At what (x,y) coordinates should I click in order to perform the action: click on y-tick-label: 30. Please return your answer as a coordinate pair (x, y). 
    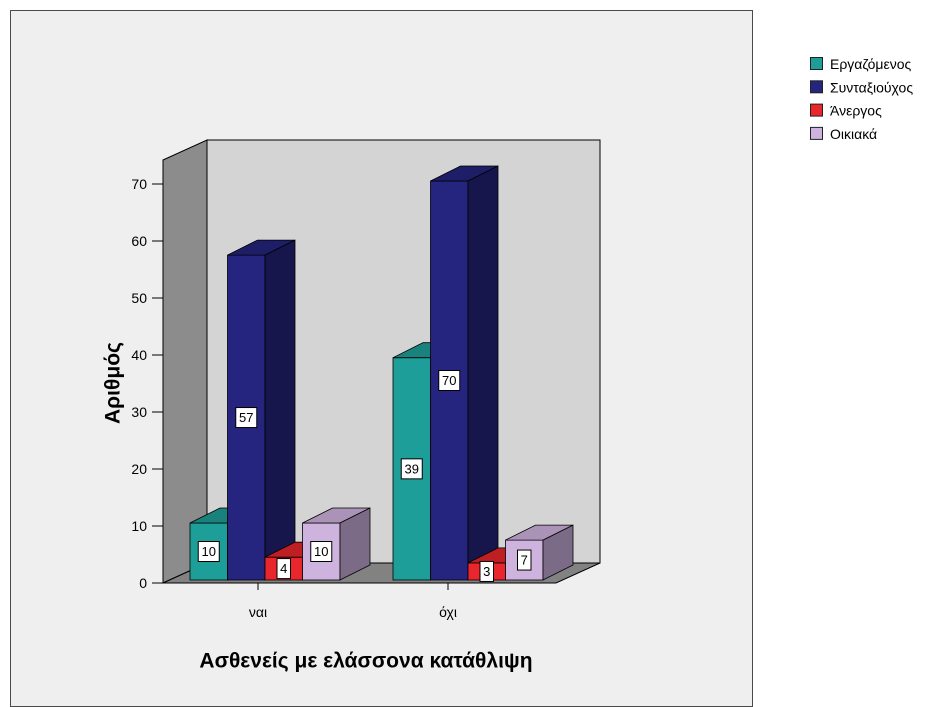
    Looking at the image, I should click on (139, 412).